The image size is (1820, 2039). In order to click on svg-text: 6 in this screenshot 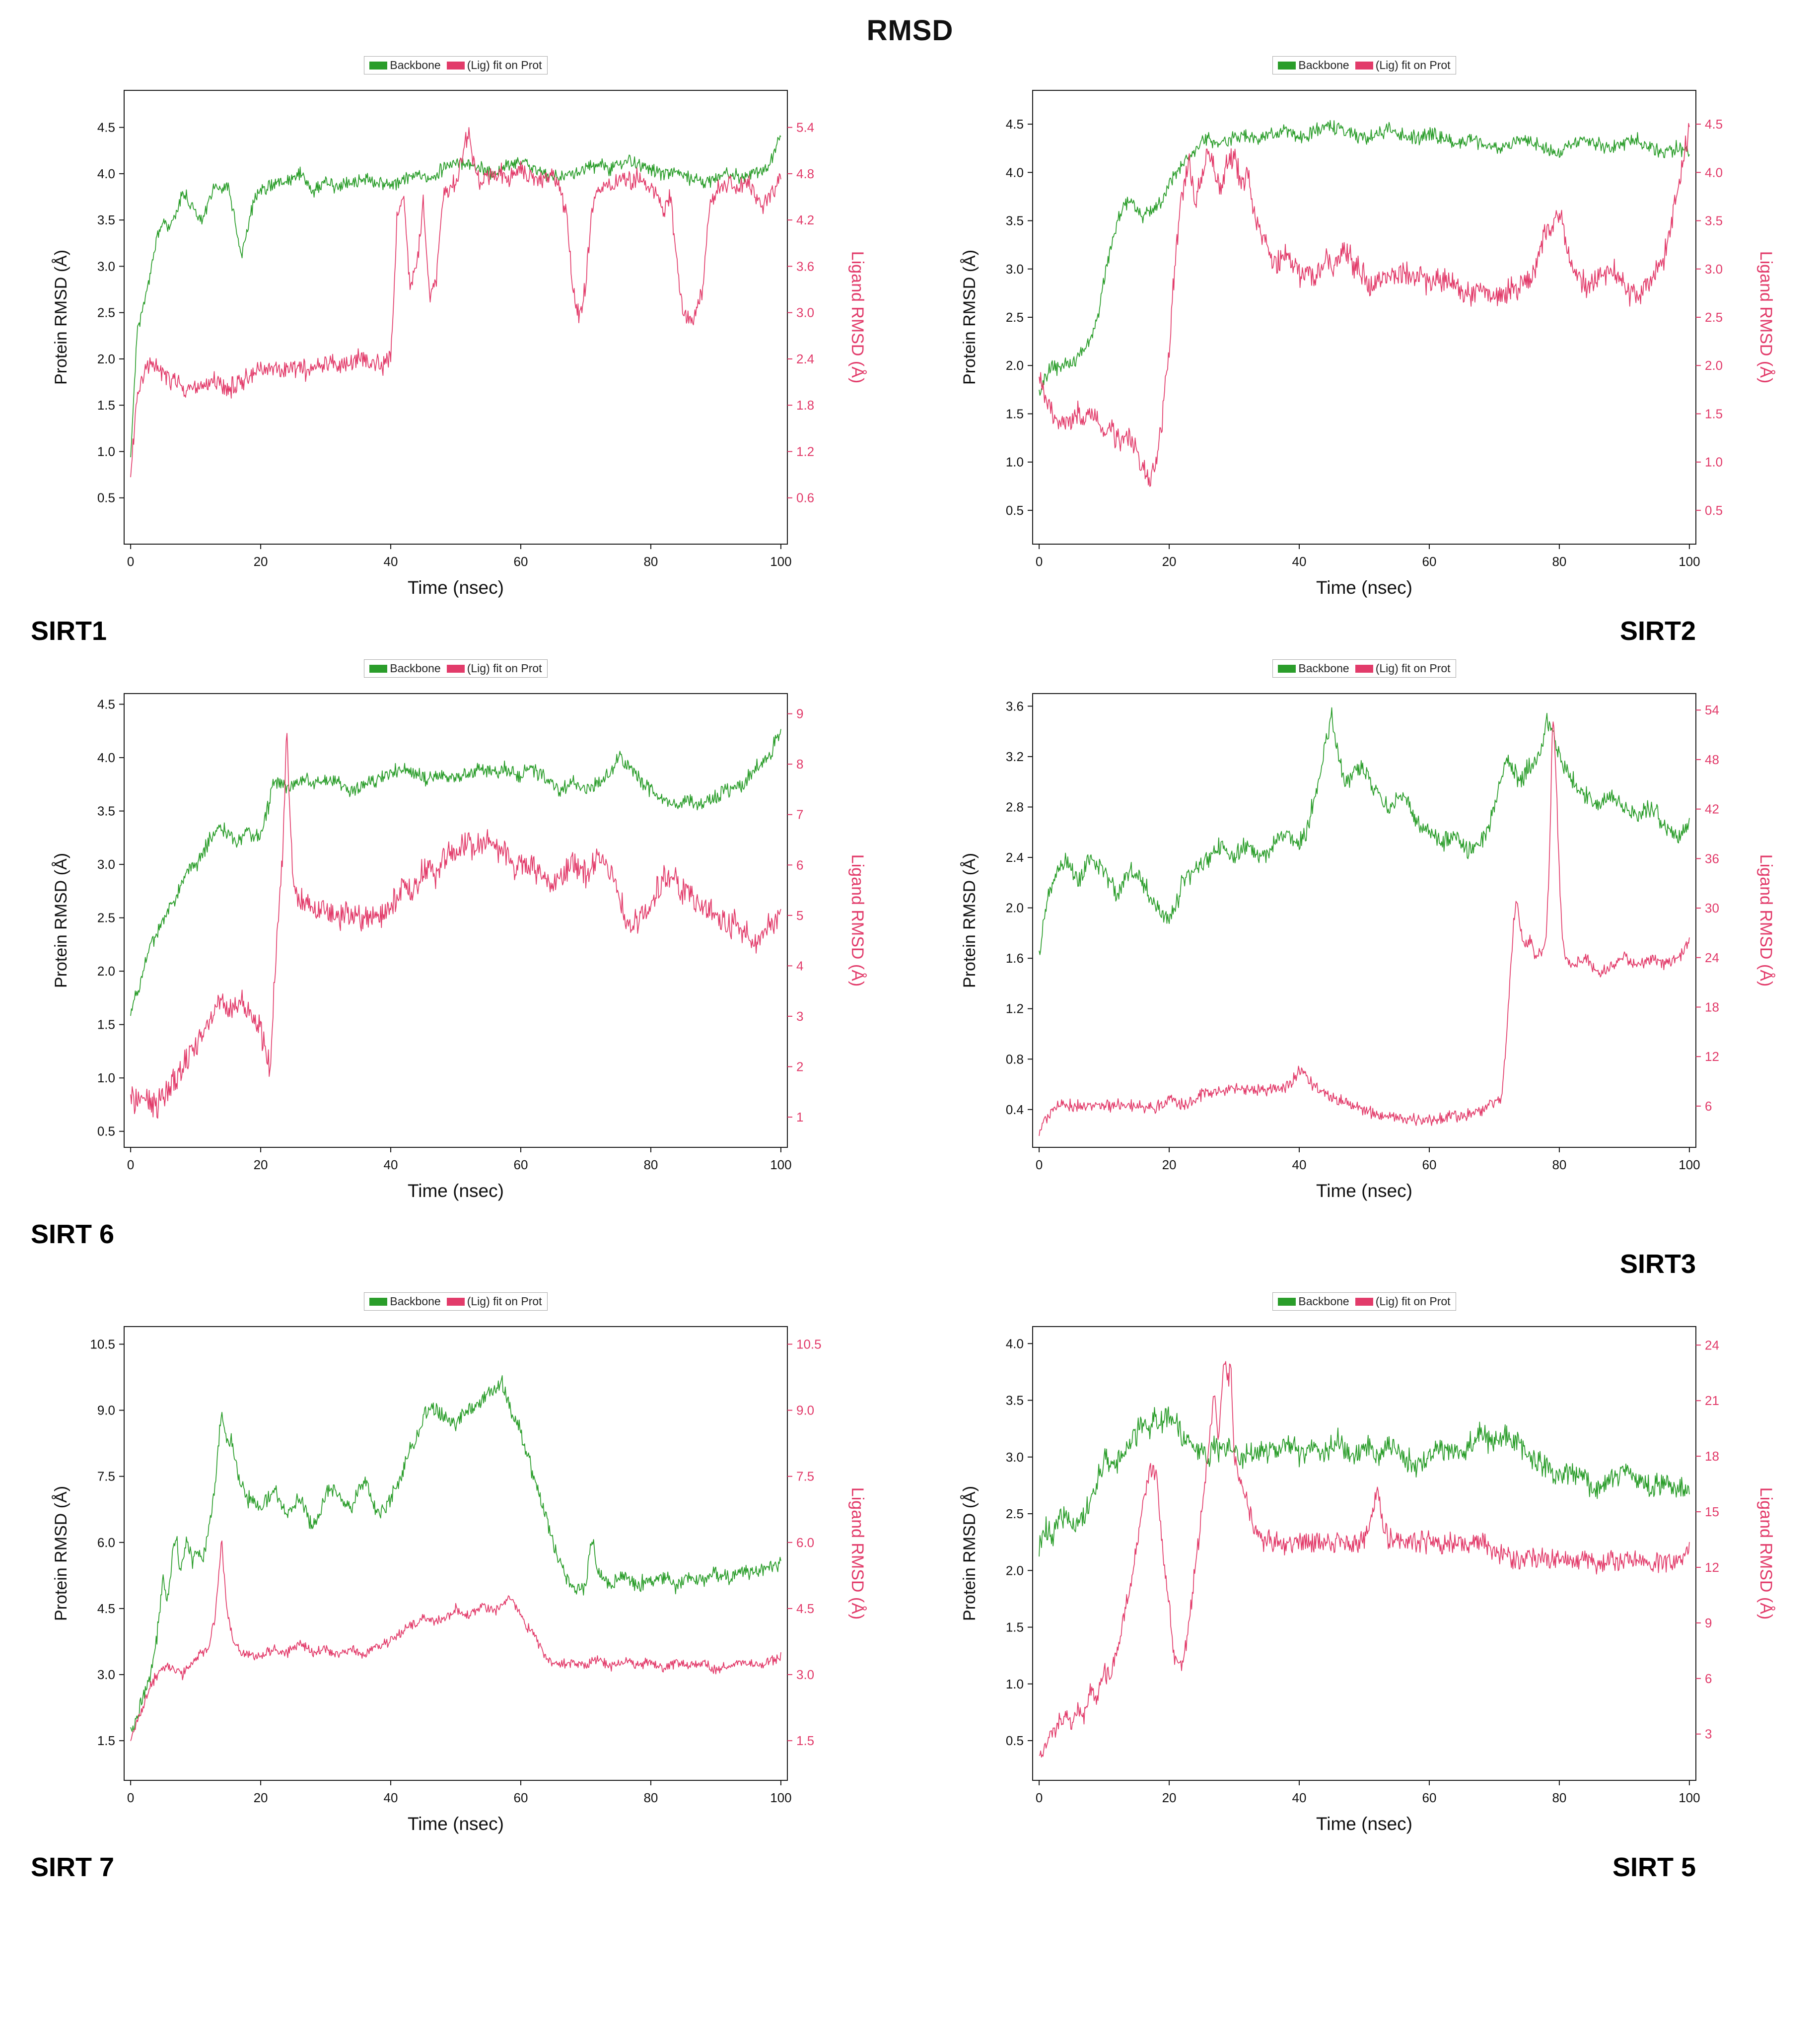, I will do `click(799, 864)`.